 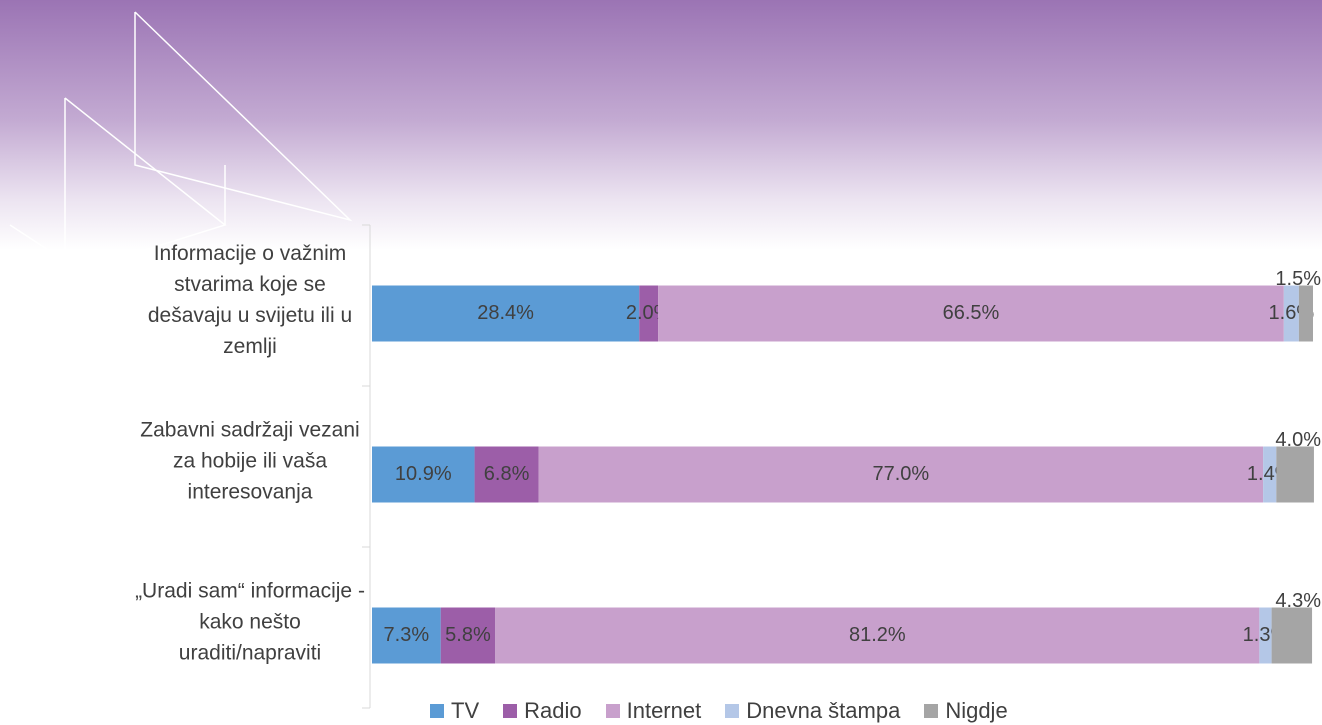 I want to click on legend-label: Internet, so click(x=664, y=710).